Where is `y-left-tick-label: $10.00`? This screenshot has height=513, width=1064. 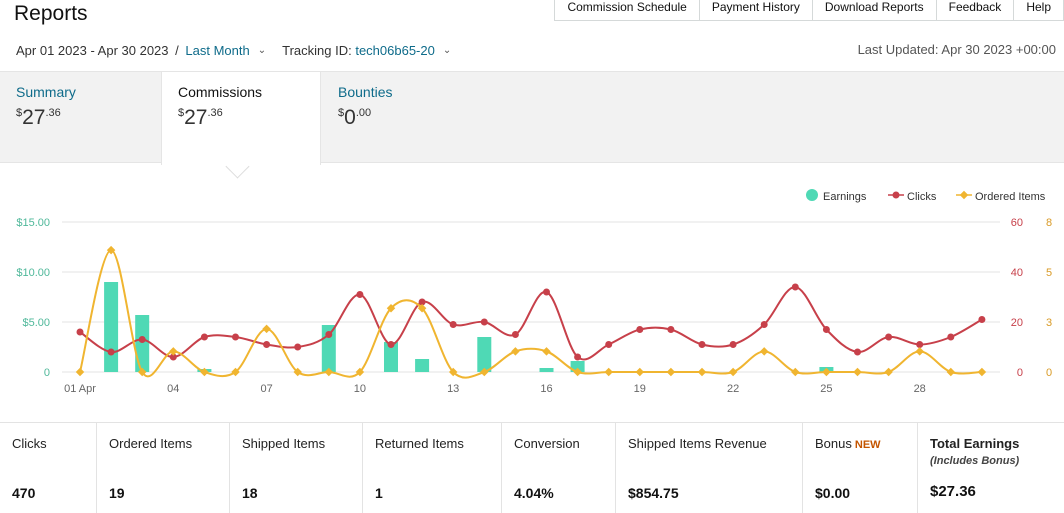
y-left-tick-label: $10.00 is located at coordinates (33, 273).